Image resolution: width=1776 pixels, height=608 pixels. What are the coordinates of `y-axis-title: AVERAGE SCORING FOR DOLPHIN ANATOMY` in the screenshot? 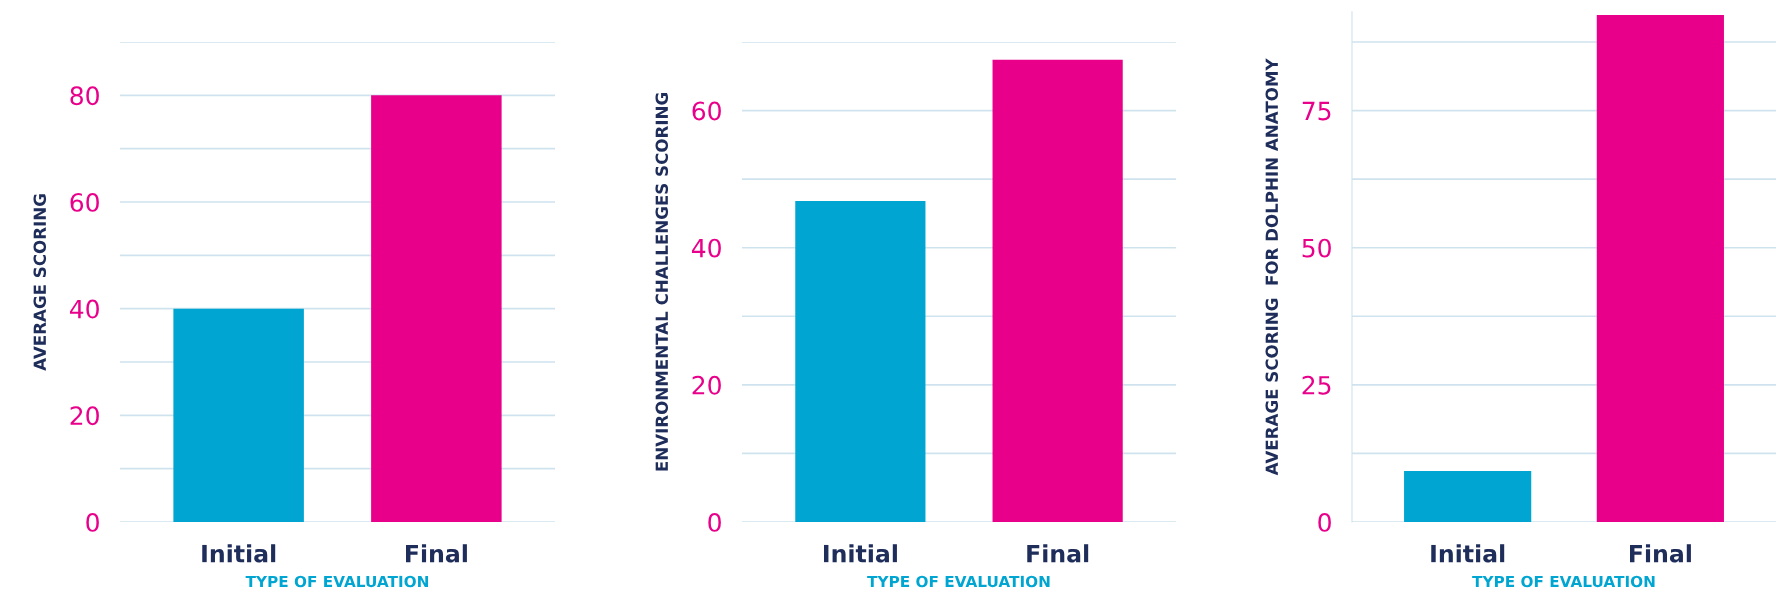 It's located at (1272, 267).